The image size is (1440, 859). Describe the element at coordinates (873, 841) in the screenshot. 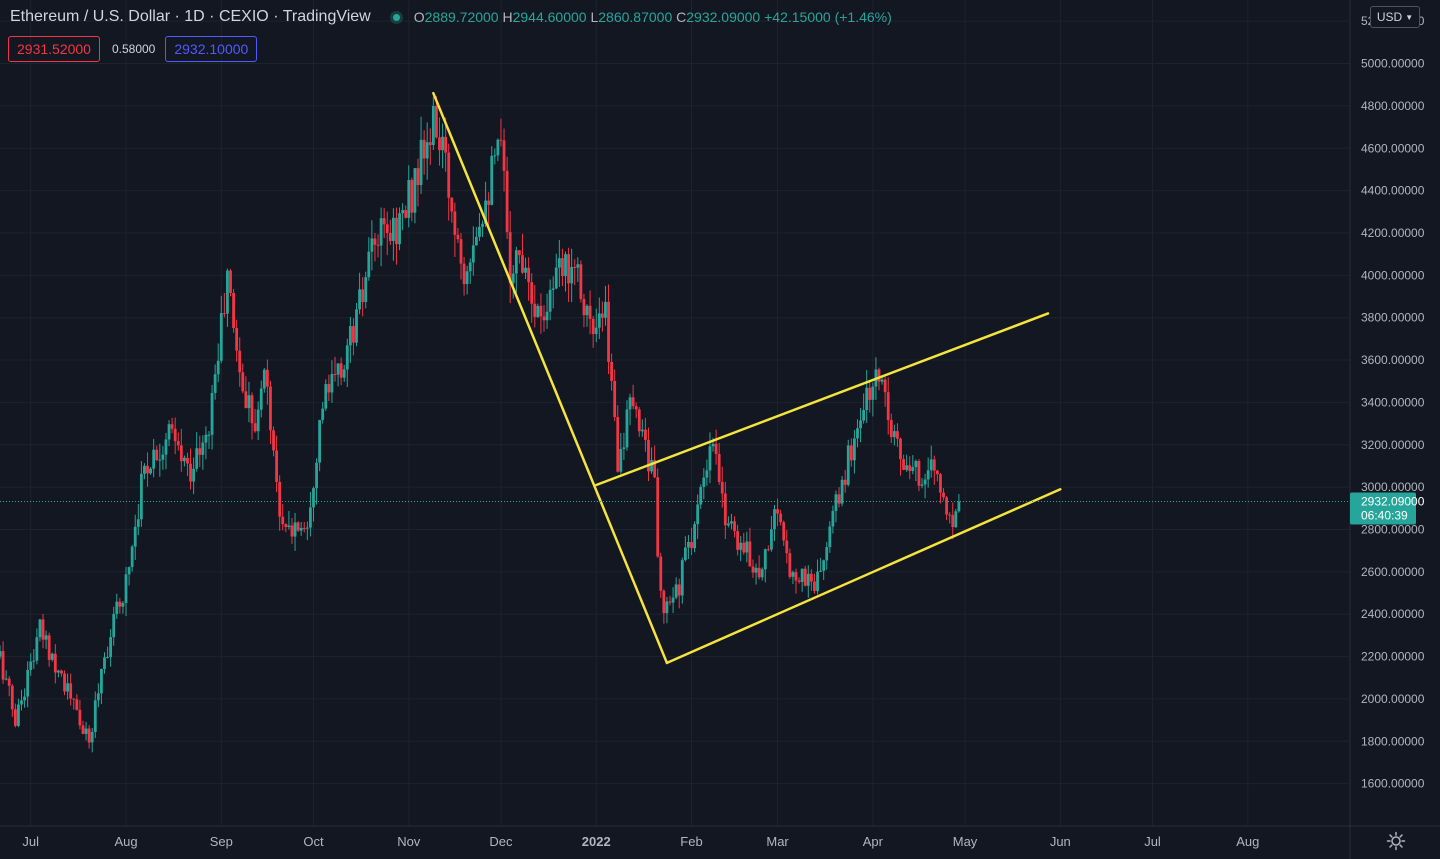

I see `x-tick-label: Apr` at that location.